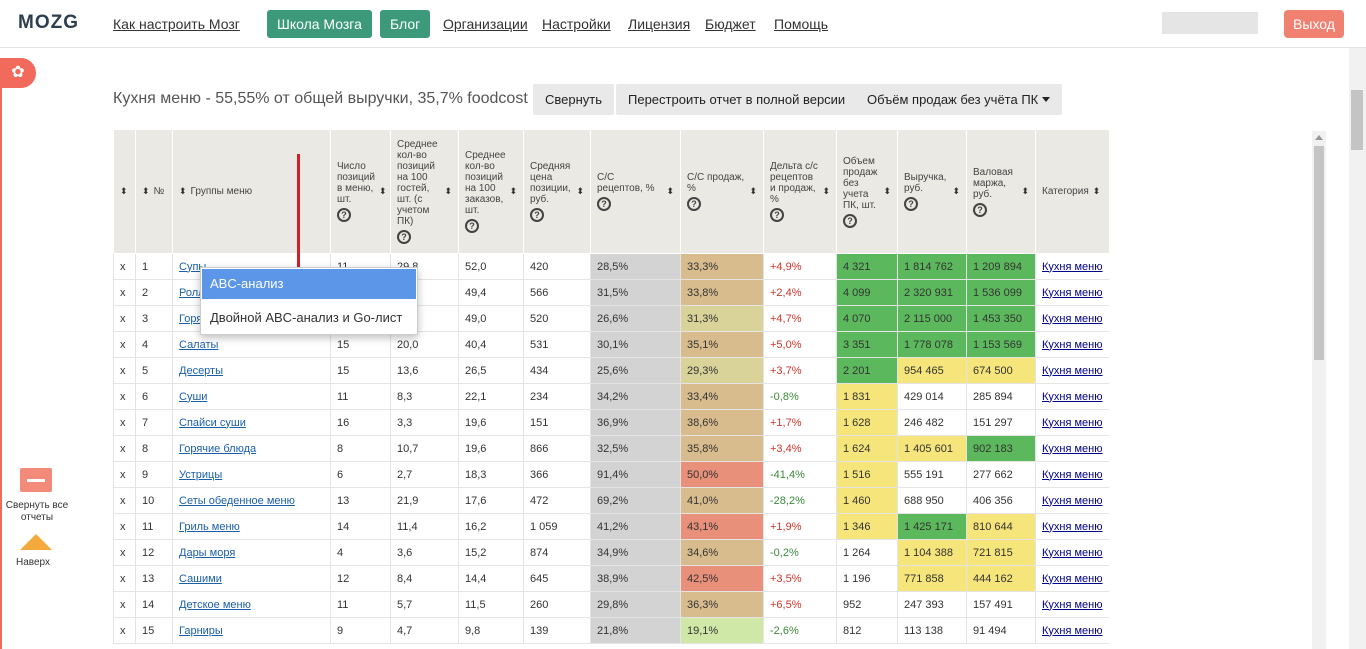 The image size is (1366, 649). Describe the element at coordinates (218, 448) in the screenshot. I see `menu-group-link: Горячие блюда` at that location.